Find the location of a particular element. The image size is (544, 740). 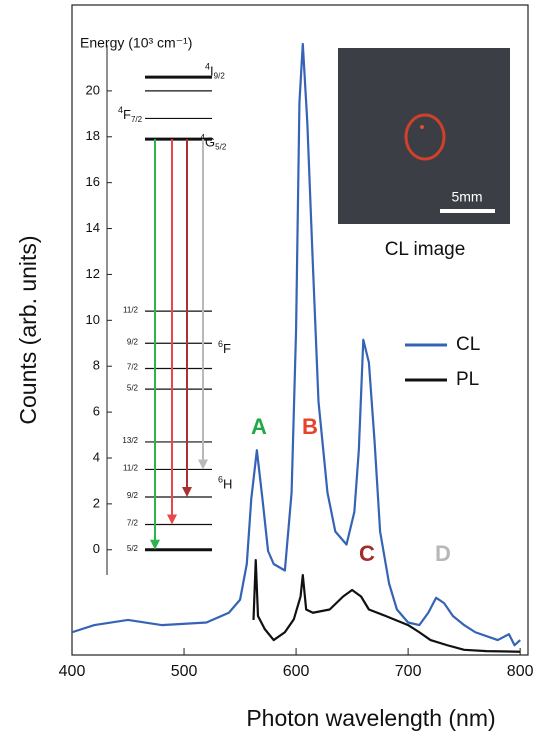

y-tick-label: 18 is located at coordinates (93, 135).